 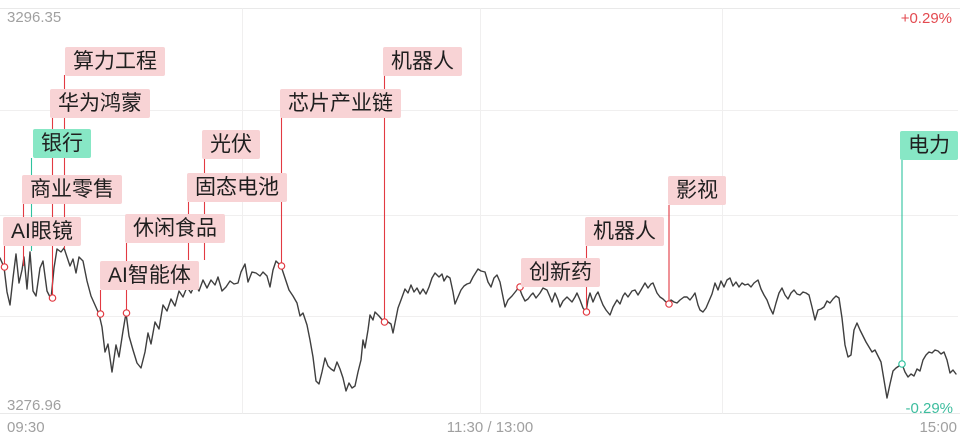 What do you see at coordinates (72, 189) in the screenshot?
I see `sector-badge: 商业零售` at bounding box center [72, 189].